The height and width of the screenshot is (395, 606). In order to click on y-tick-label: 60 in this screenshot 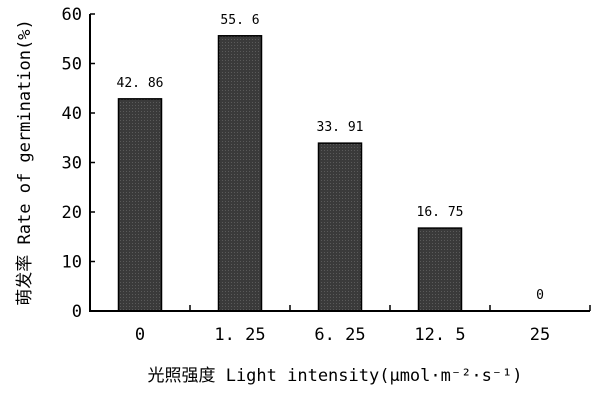, I will do `click(72, 15)`.